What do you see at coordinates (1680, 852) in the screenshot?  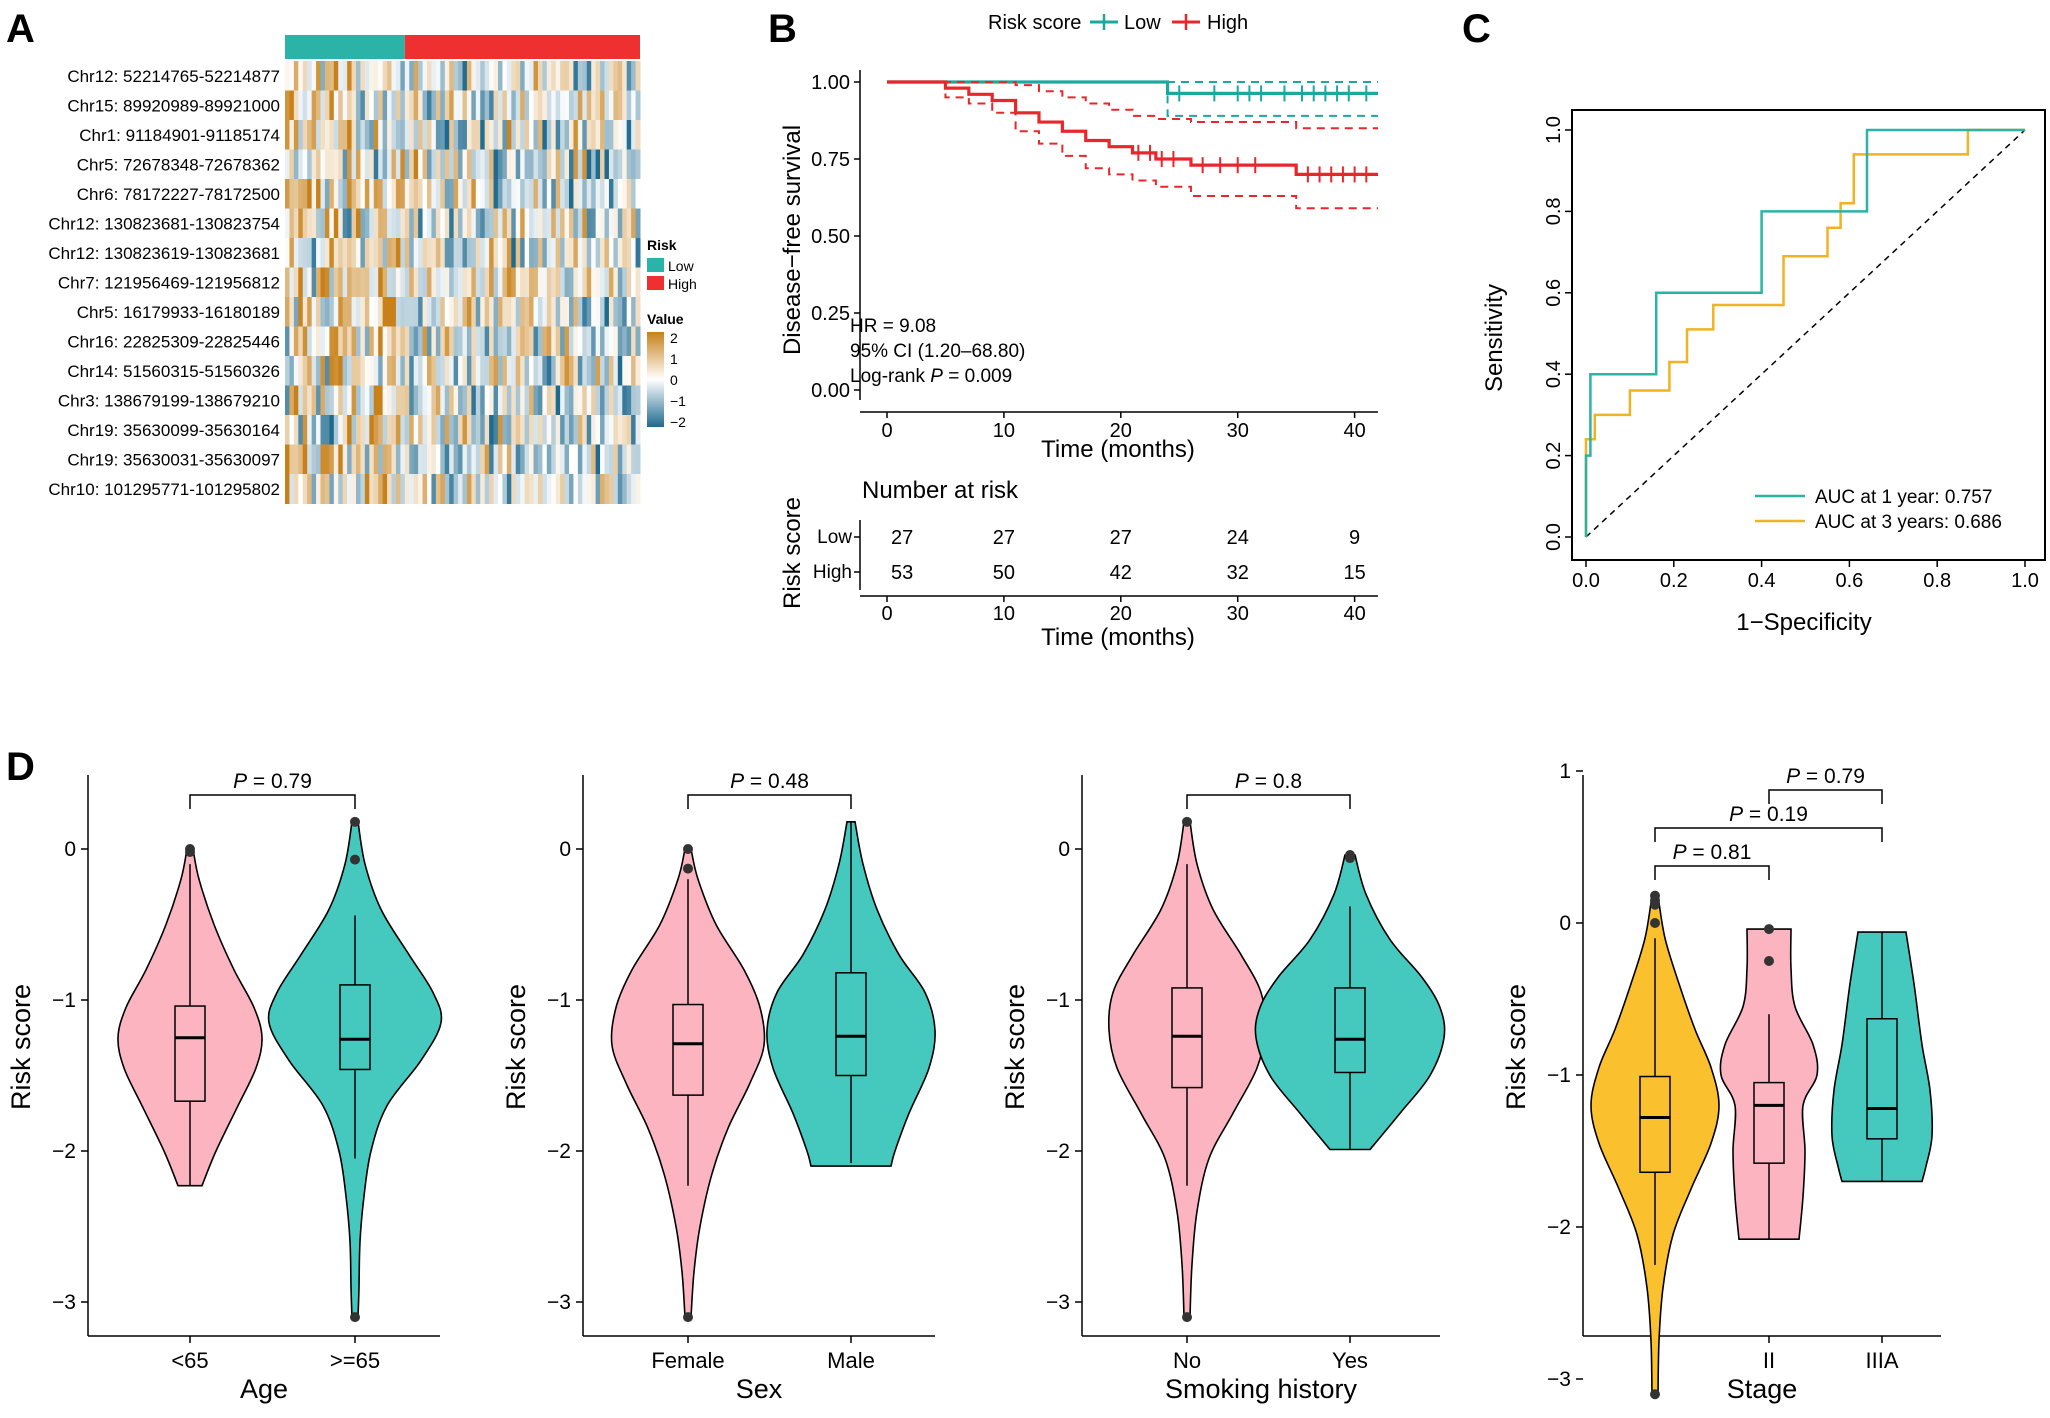 I see `p-value-italic: P` at bounding box center [1680, 852].